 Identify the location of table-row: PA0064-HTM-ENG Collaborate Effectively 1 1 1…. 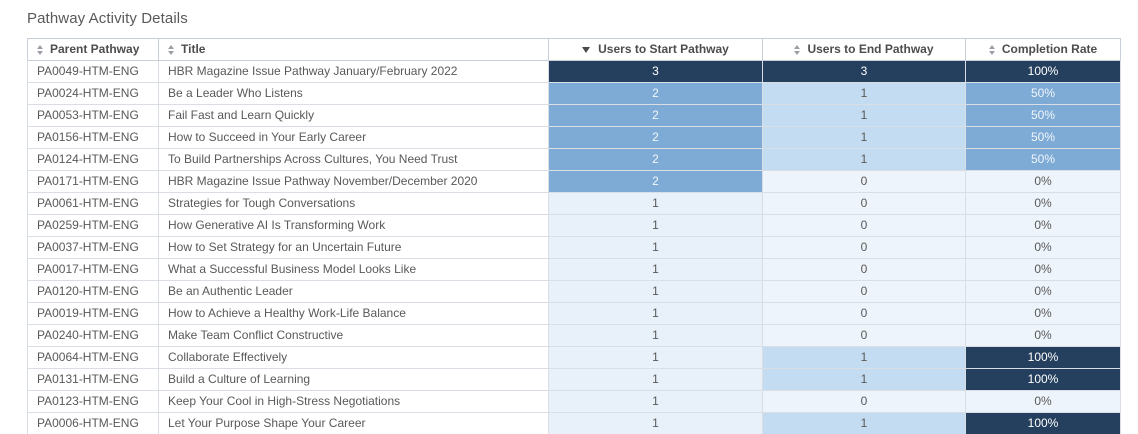
(574, 357).